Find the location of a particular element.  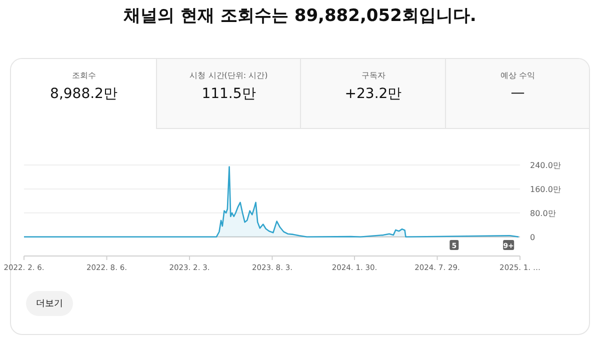

text: 조회수 is located at coordinates (83, 75).